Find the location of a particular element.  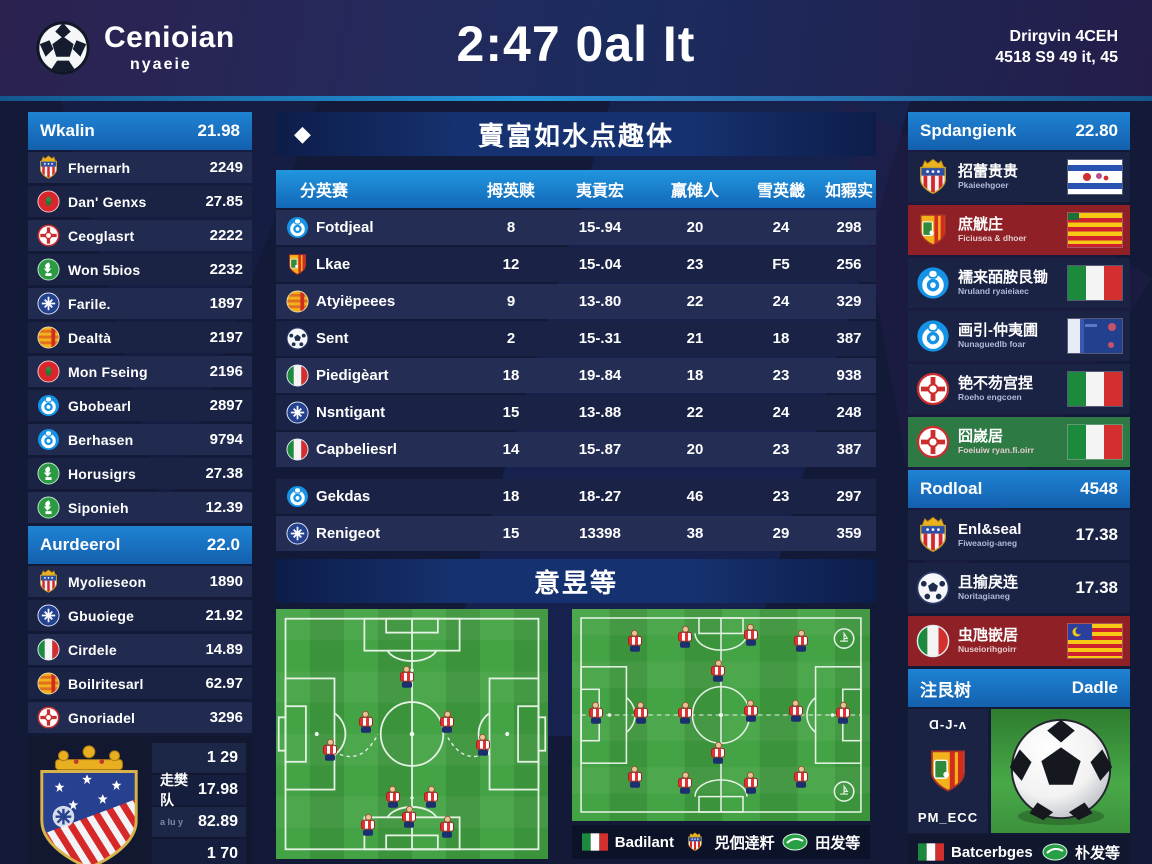

table-row: Atyiëpeees 9 13-.80 22 24 329 is located at coordinates (576, 301).